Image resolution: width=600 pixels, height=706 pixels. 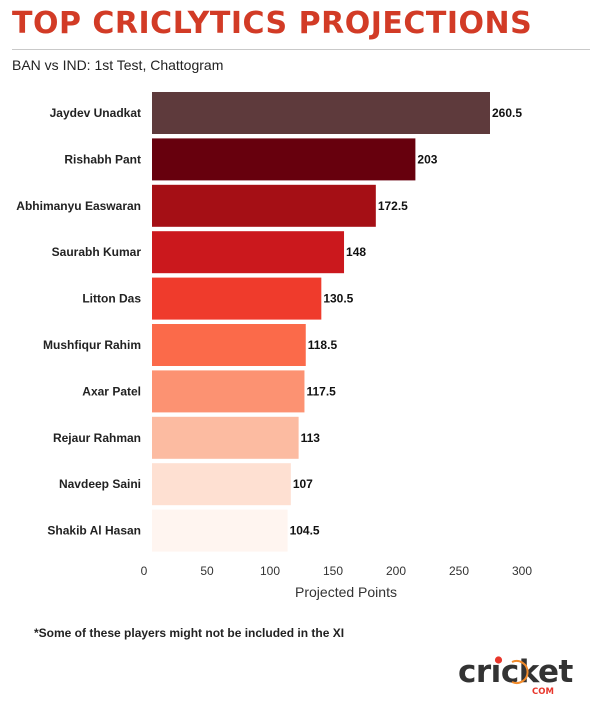 What do you see at coordinates (102, 159) in the screenshot?
I see `category-label: Rishabh Pant` at bounding box center [102, 159].